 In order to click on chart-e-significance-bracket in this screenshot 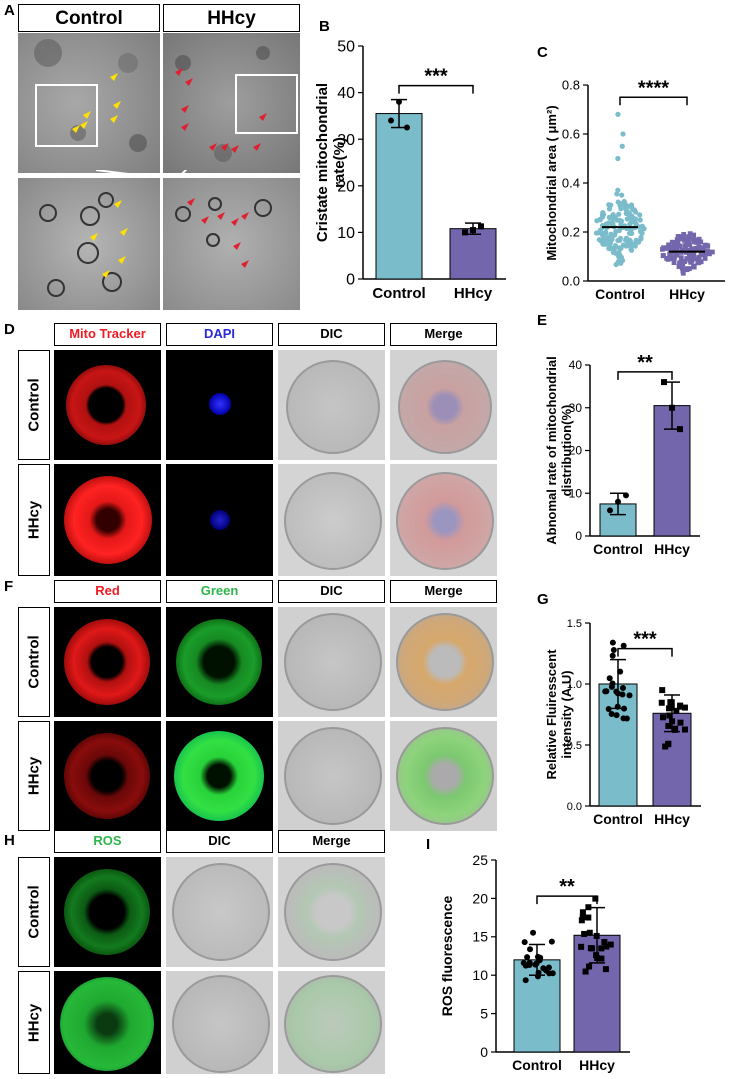, I will do `click(645, 375)`.